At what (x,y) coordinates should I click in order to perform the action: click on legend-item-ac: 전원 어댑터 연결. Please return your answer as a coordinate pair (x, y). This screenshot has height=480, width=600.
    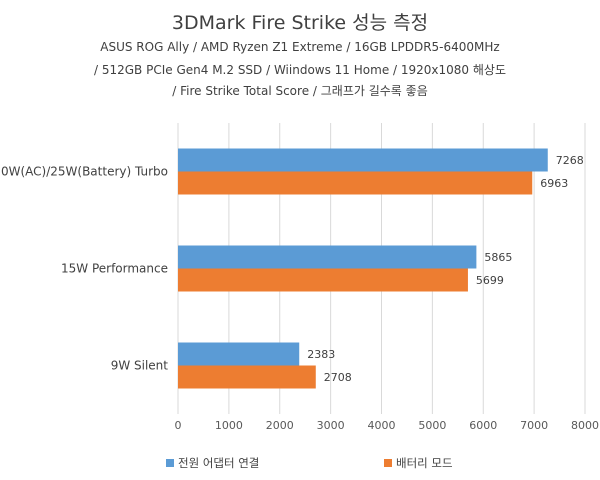
    Looking at the image, I should click on (212, 463).